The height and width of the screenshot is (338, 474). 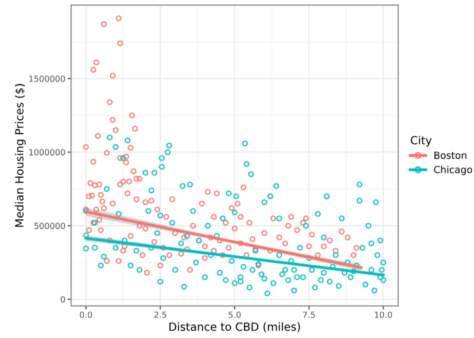 What do you see at coordinates (47, 152) in the screenshot?
I see `y-tick-label: 1000000` at bounding box center [47, 152].